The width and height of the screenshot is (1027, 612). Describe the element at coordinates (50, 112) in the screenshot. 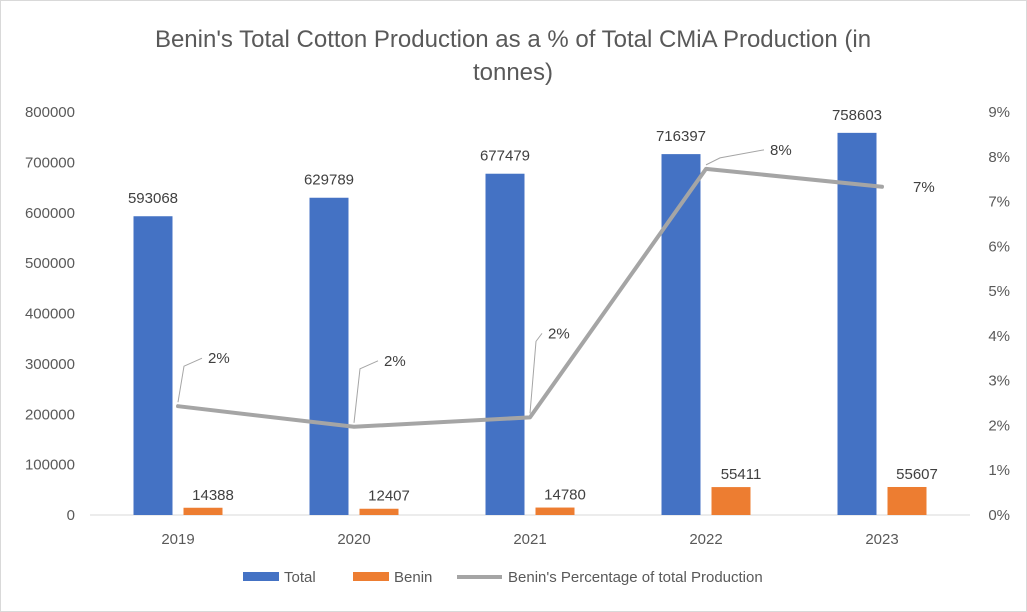

I see `left-axis-tick-label: 800000` at that location.